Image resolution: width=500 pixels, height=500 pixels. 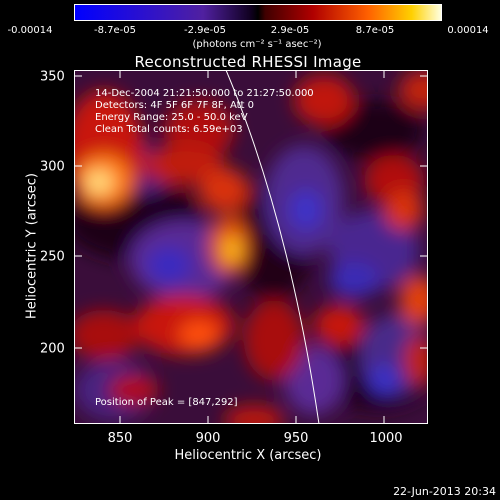 What do you see at coordinates (115, 30) in the screenshot?
I see `colorbar-tick: -8.7e-05` at bounding box center [115, 30].